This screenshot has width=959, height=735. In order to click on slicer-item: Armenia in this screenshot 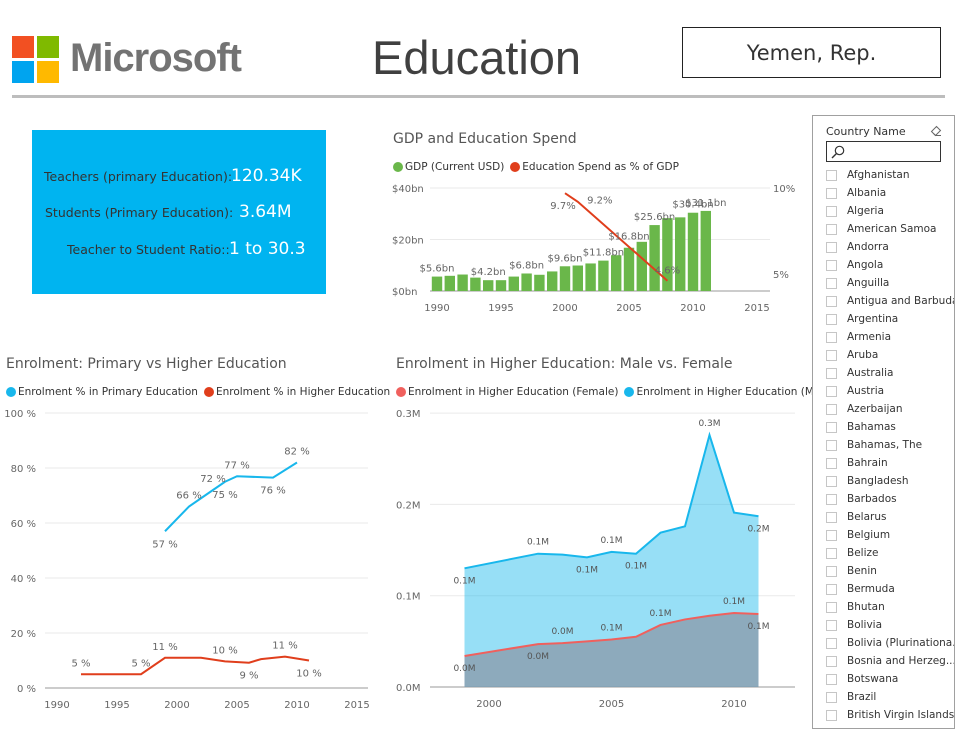, I will do `click(890, 337)`.